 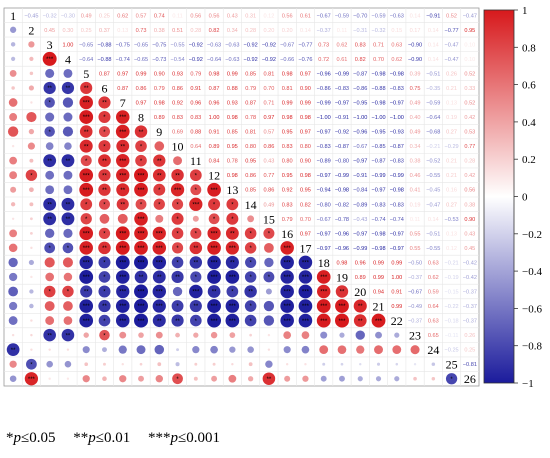 What do you see at coordinates (195, 133) in the screenshot?
I see `coef-label: 0.88` at bounding box center [195, 133].